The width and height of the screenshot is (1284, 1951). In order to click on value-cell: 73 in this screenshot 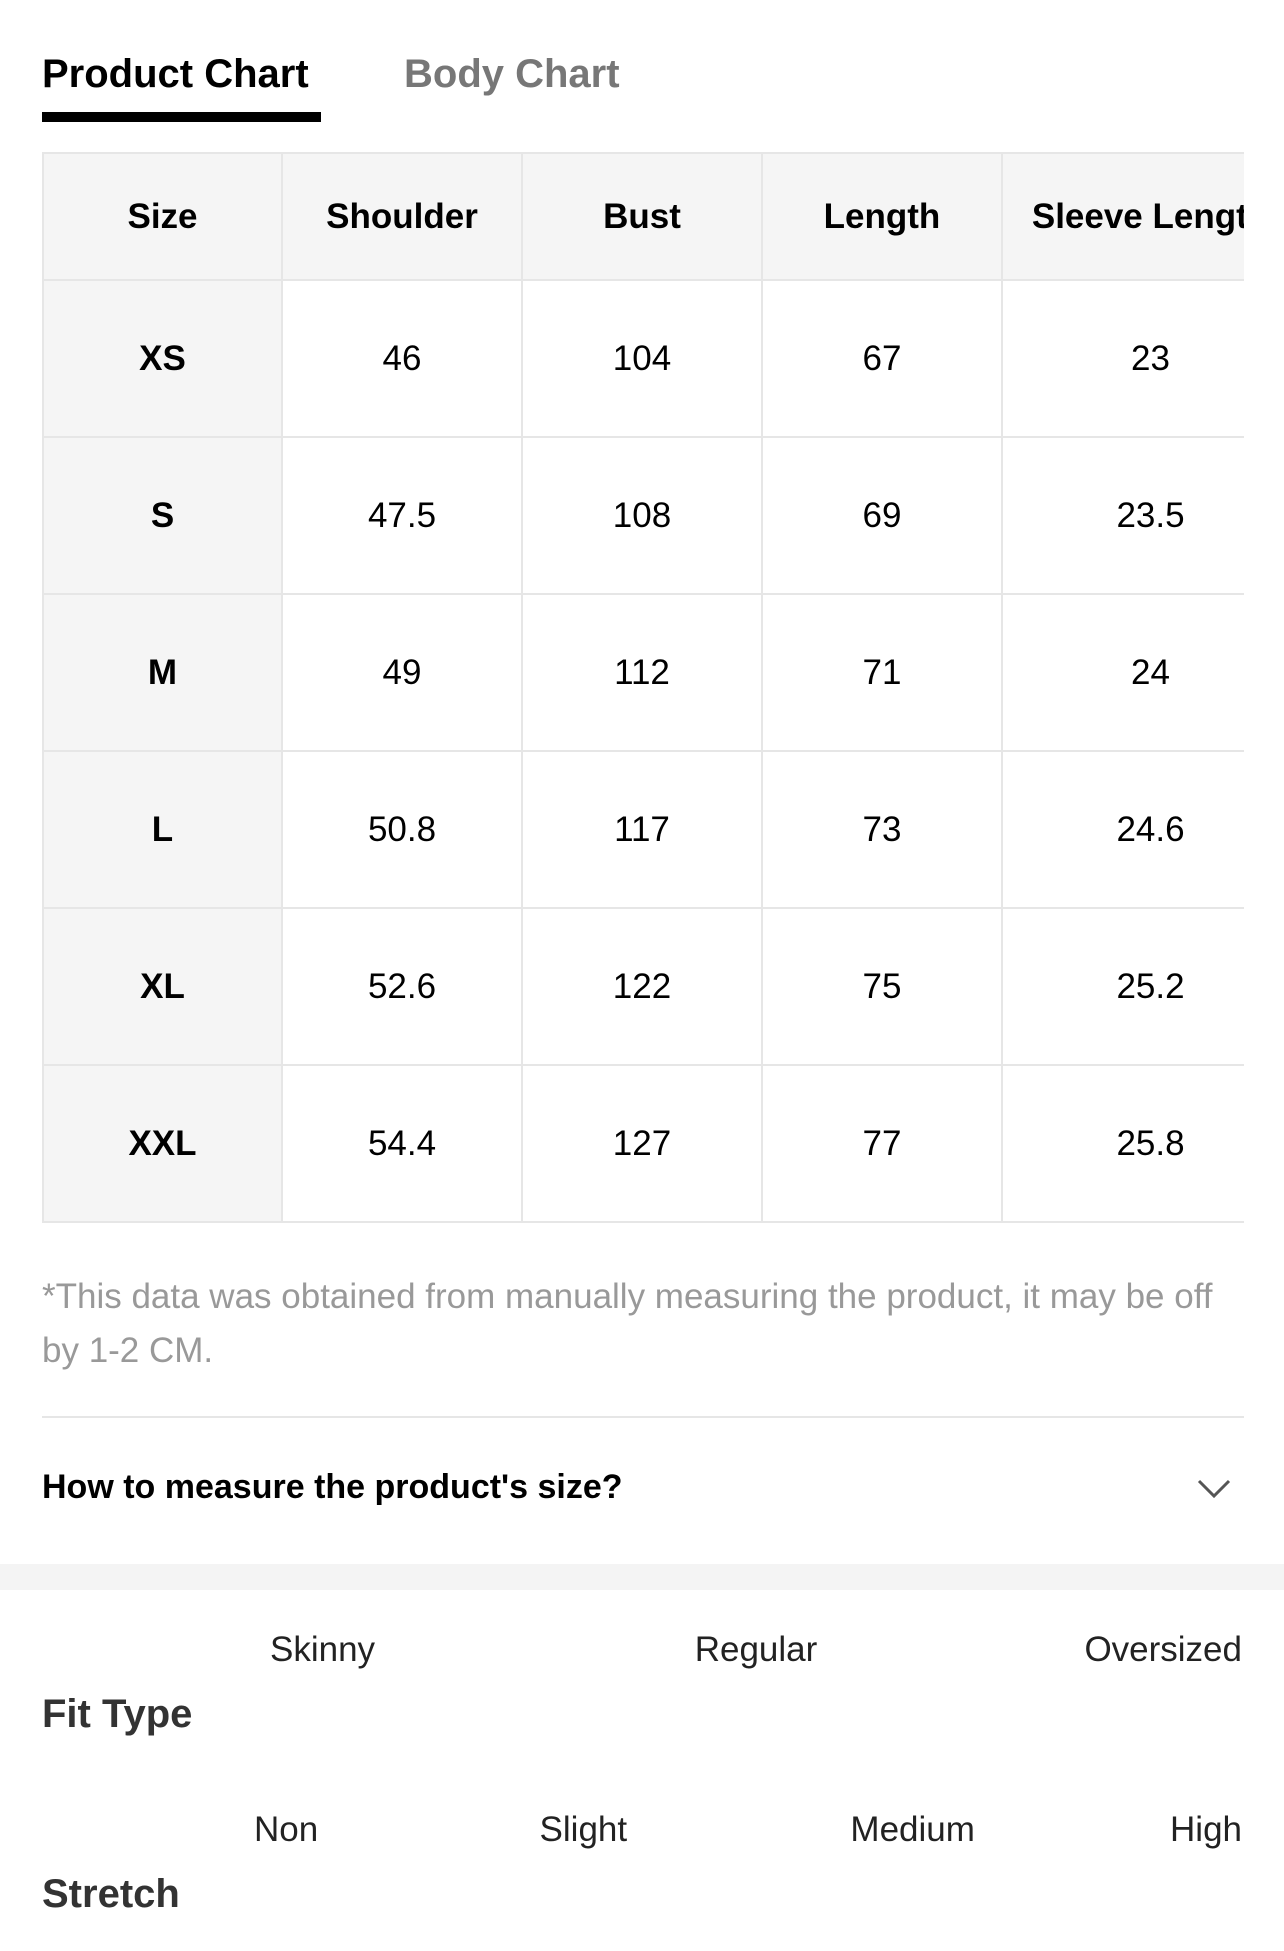, I will do `click(882, 829)`.